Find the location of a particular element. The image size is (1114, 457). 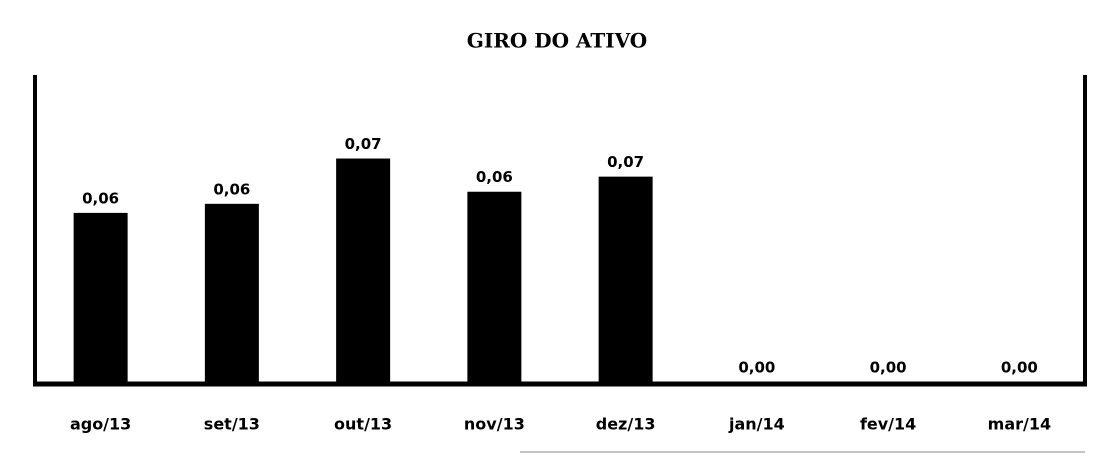

x-tick-label: jan/14 is located at coordinates (756, 424).